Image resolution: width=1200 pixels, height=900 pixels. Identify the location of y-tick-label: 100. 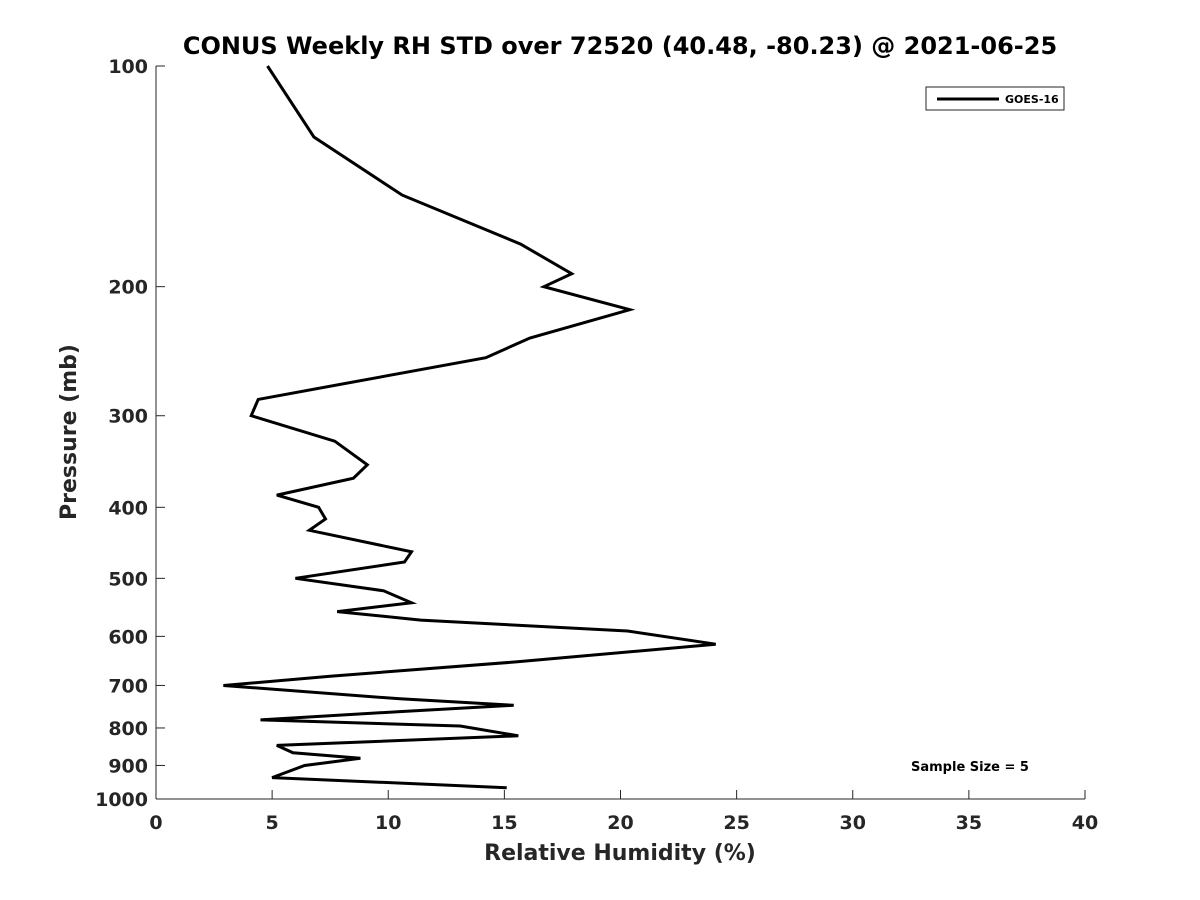
(128, 67).